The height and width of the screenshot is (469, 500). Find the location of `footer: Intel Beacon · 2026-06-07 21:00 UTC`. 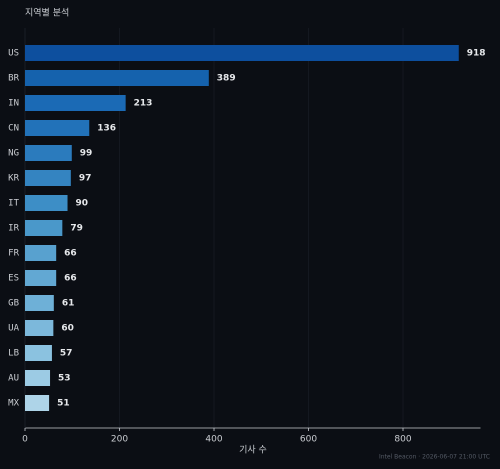

footer: Intel Beacon · 2026-06-07 21:00 UTC is located at coordinates (434, 457).